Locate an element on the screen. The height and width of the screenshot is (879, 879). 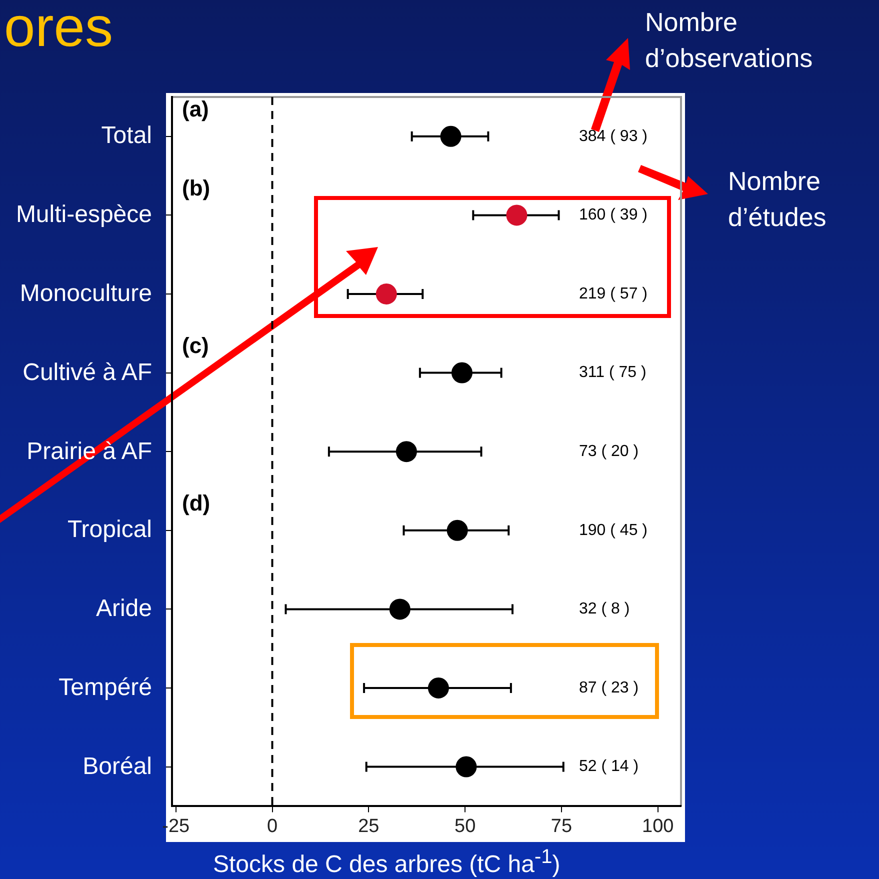
annotation: (a) is located at coordinates (195, 109).